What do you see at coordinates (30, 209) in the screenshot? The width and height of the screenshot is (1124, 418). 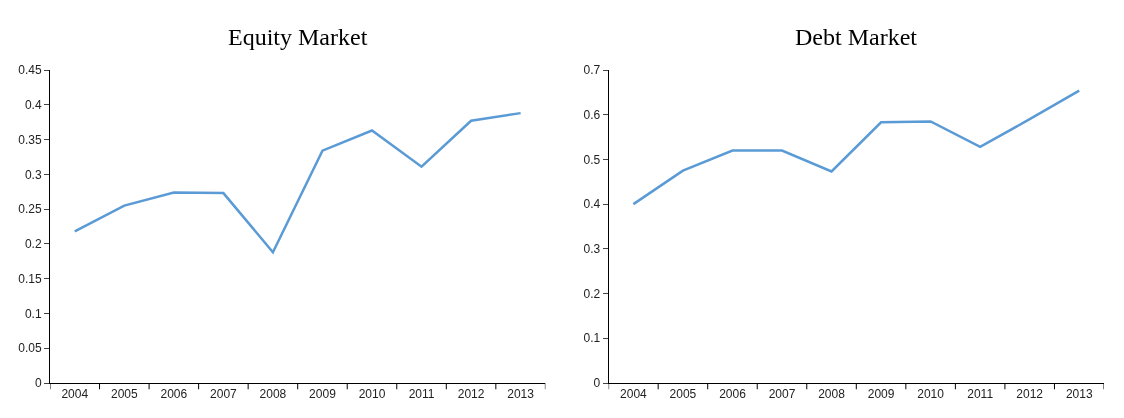 I see `y-tick-label: 0.25` at bounding box center [30, 209].